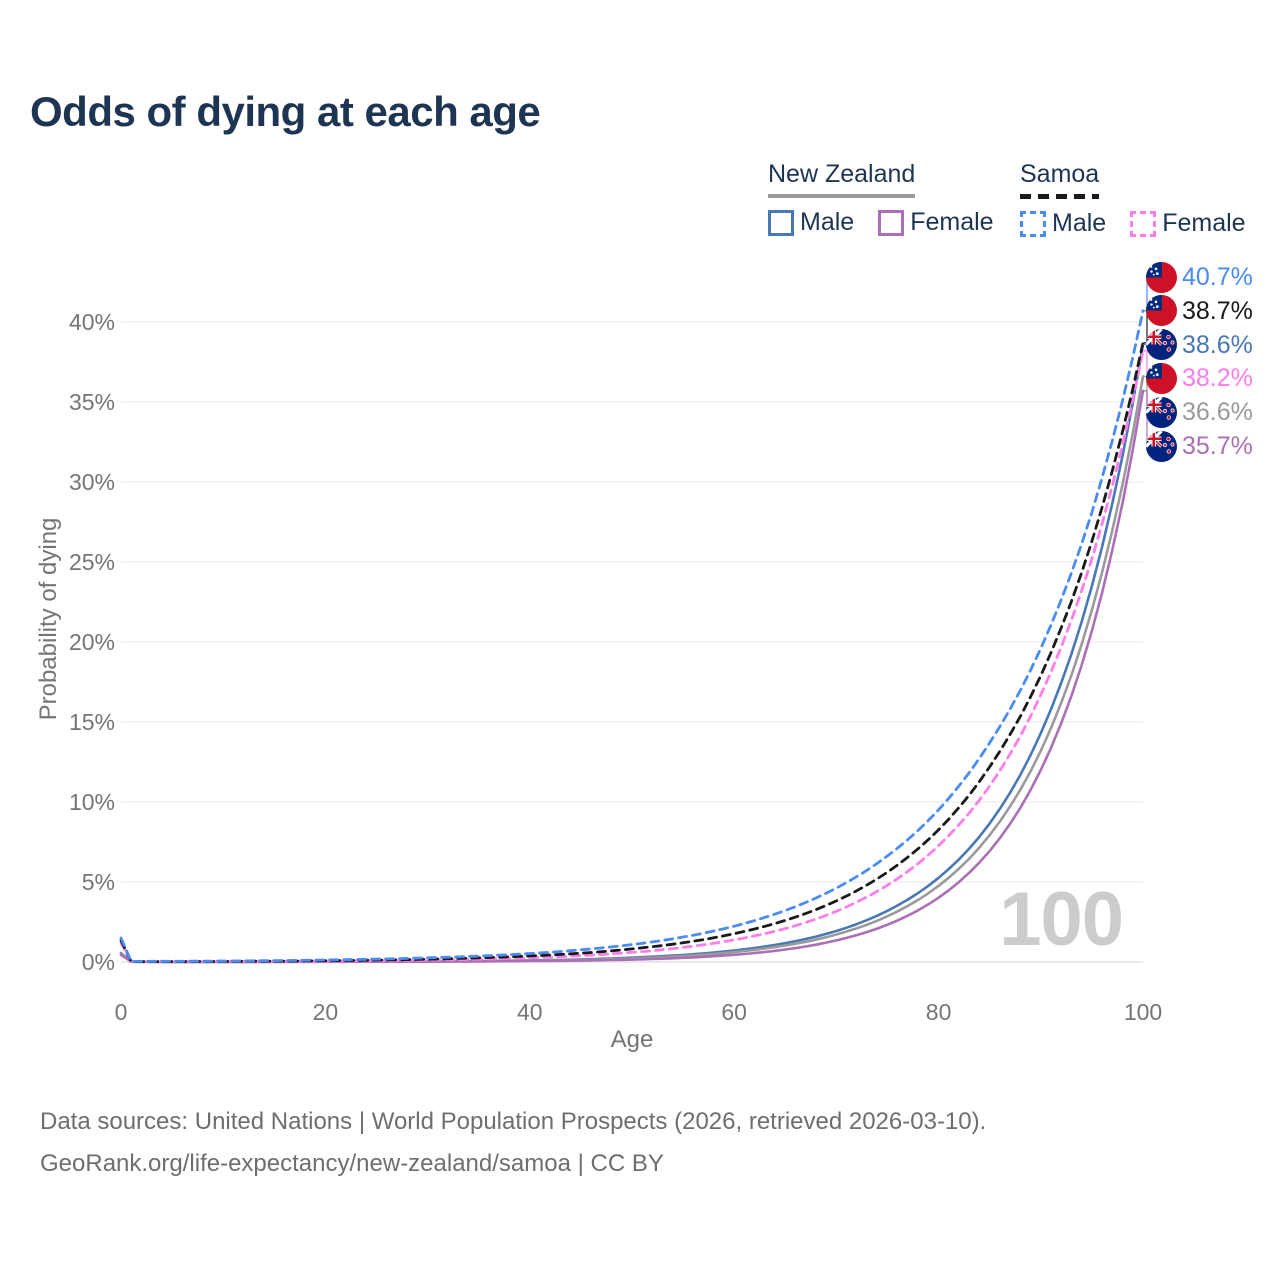 The width and height of the screenshot is (1280, 1280). I want to click on y-axis-label: Probability of dying, so click(48, 619).